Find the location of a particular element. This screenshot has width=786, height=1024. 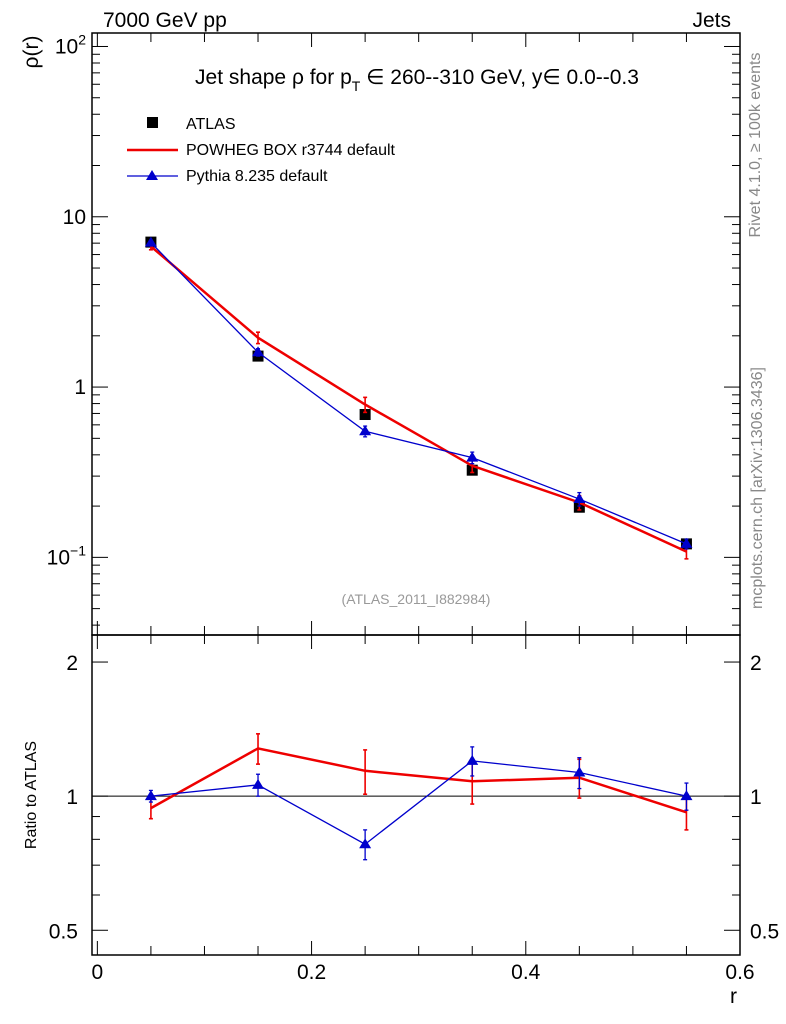

ratio-y-tick-label: 1 is located at coordinates (72, 797).